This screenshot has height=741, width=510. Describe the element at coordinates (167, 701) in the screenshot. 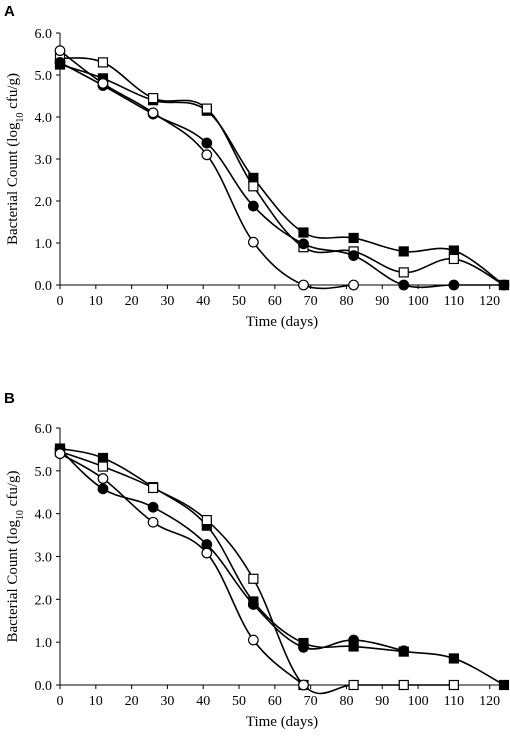

I see `x-tick-label: 30` at that location.